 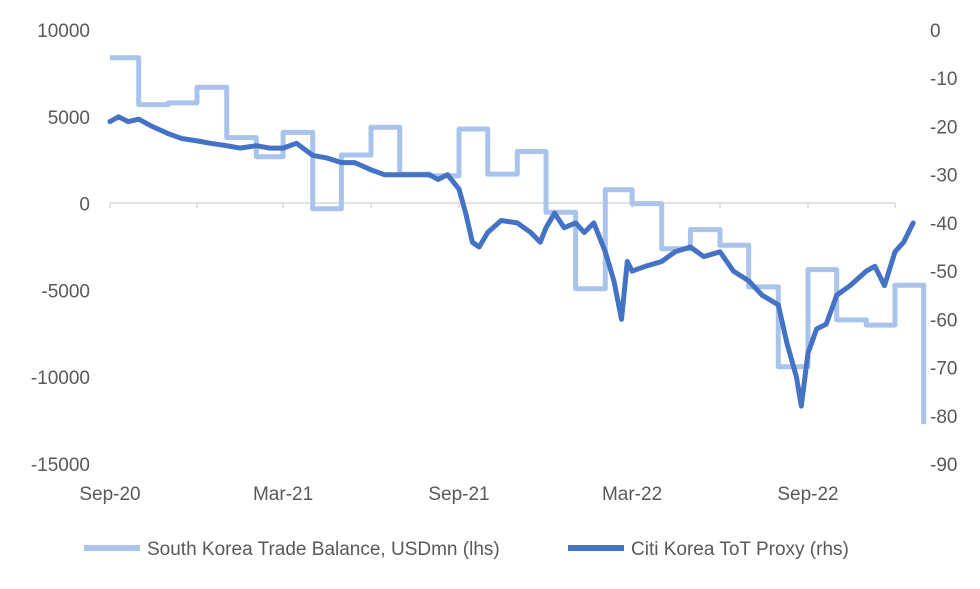 I want to click on legend-label-tot-proxy: Citi Korea ToT Proxy (rhs), so click(x=740, y=549).